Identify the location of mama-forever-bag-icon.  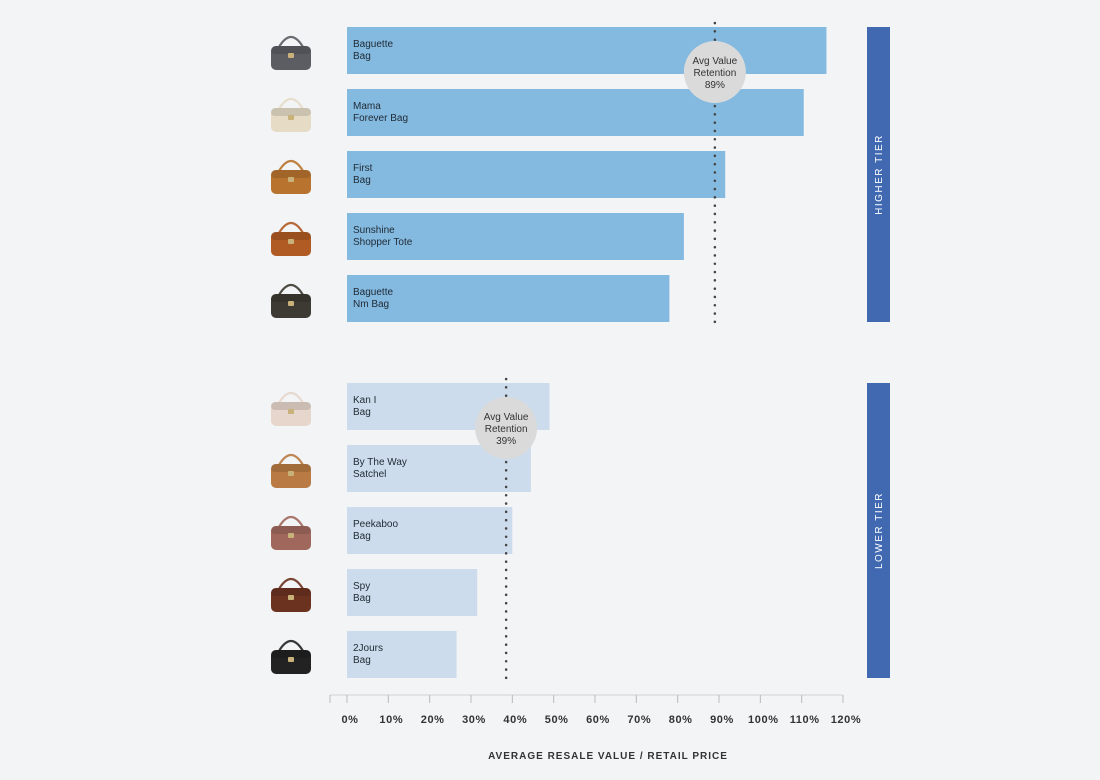
(291, 114).